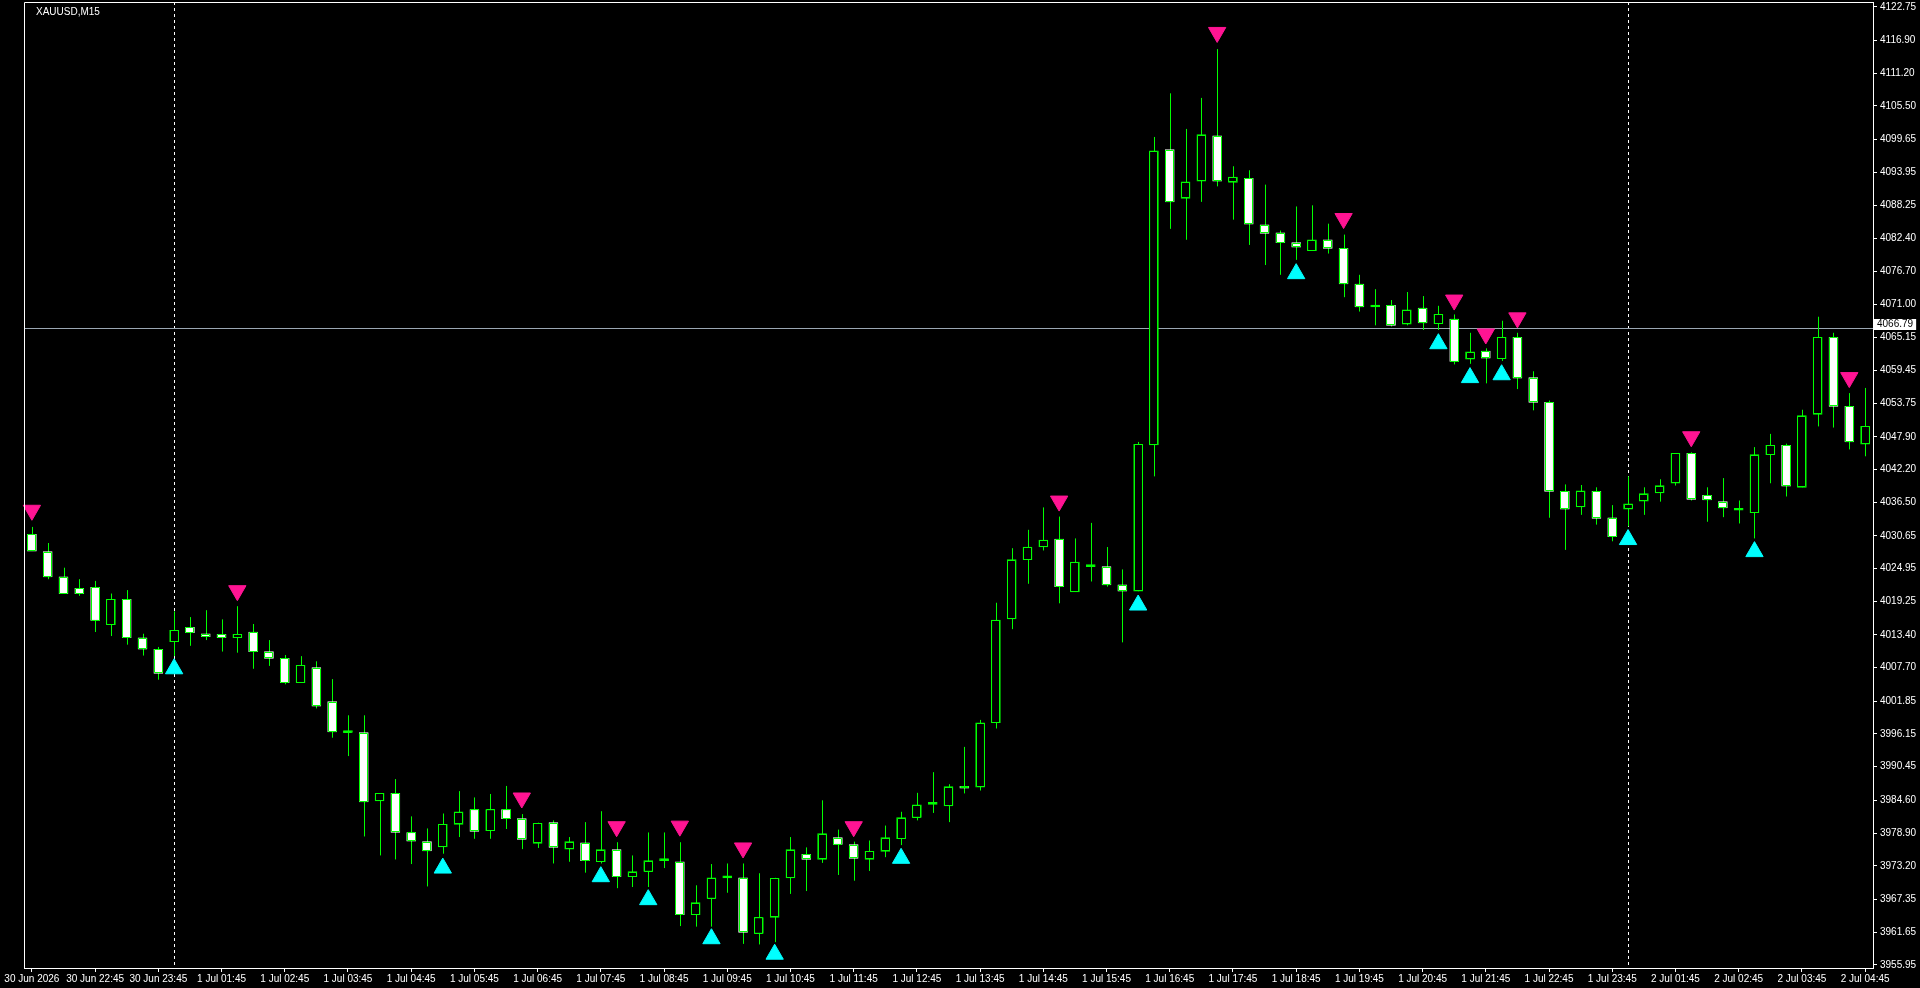 This screenshot has height=988, width=1920. What do you see at coordinates (791, 978) in the screenshot?
I see `x-tick-label: 1 Jul 10:45` at bounding box center [791, 978].